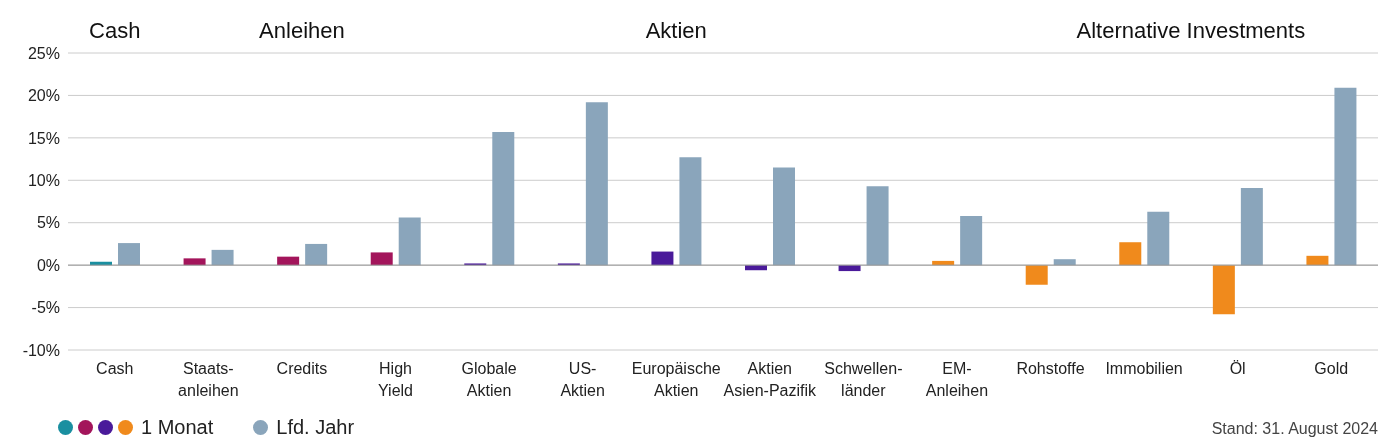 Image resolution: width=1396 pixels, height=443 pixels. Describe the element at coordinates (43, 138) in the screenshot. I see `y-tick-label: 15%` at that location.